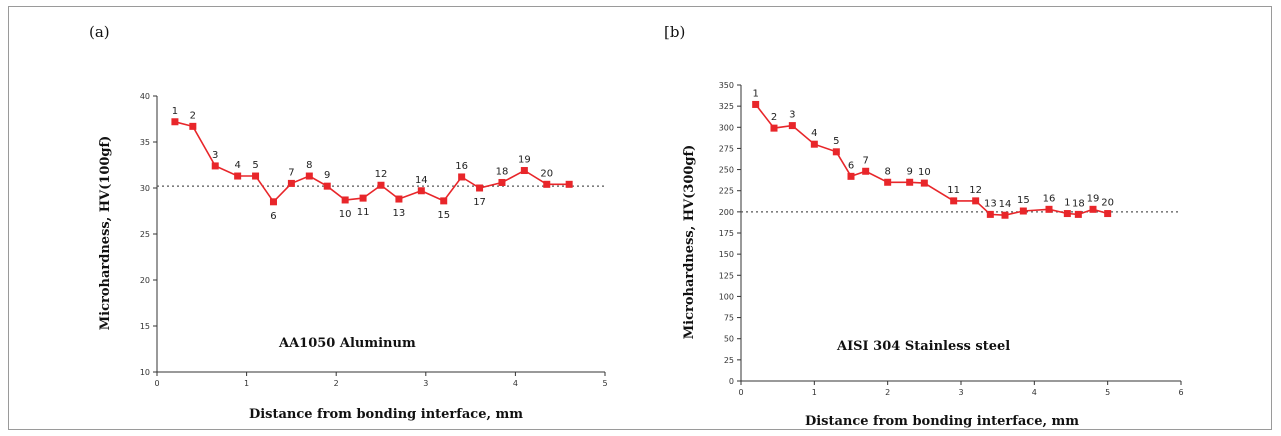 Image resolution: width=1281 pixels, height=436 pixels. I want to click on chart-b-x-tick-label: 6, so click(1180, 392).